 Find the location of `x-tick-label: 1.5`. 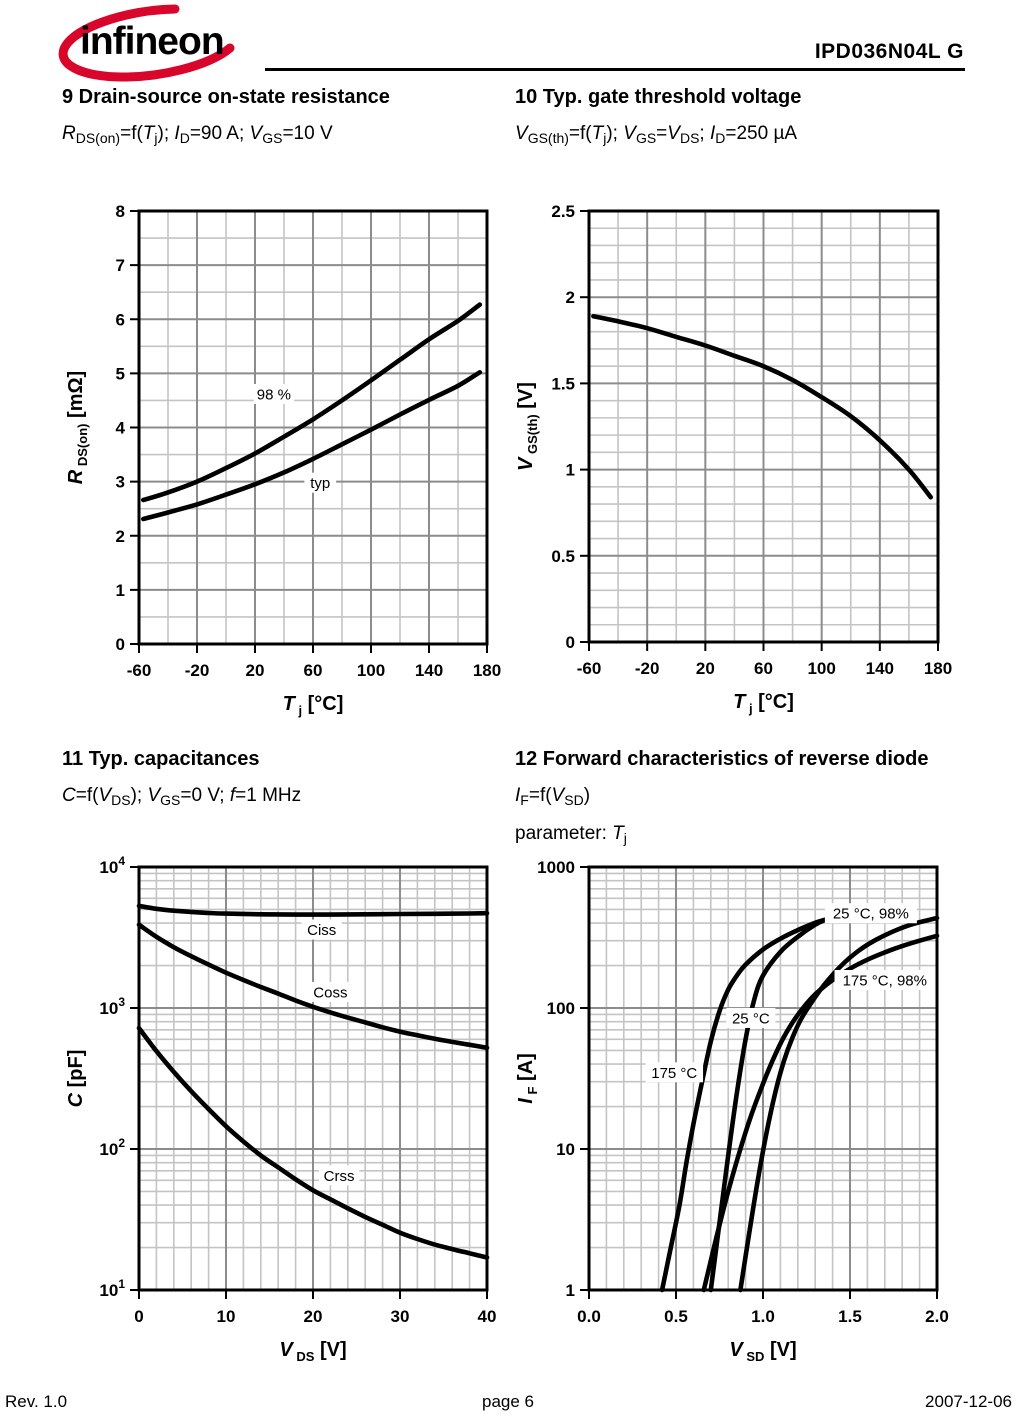

x-tick-label: 1.5 is located at coordinates (850, 1316).